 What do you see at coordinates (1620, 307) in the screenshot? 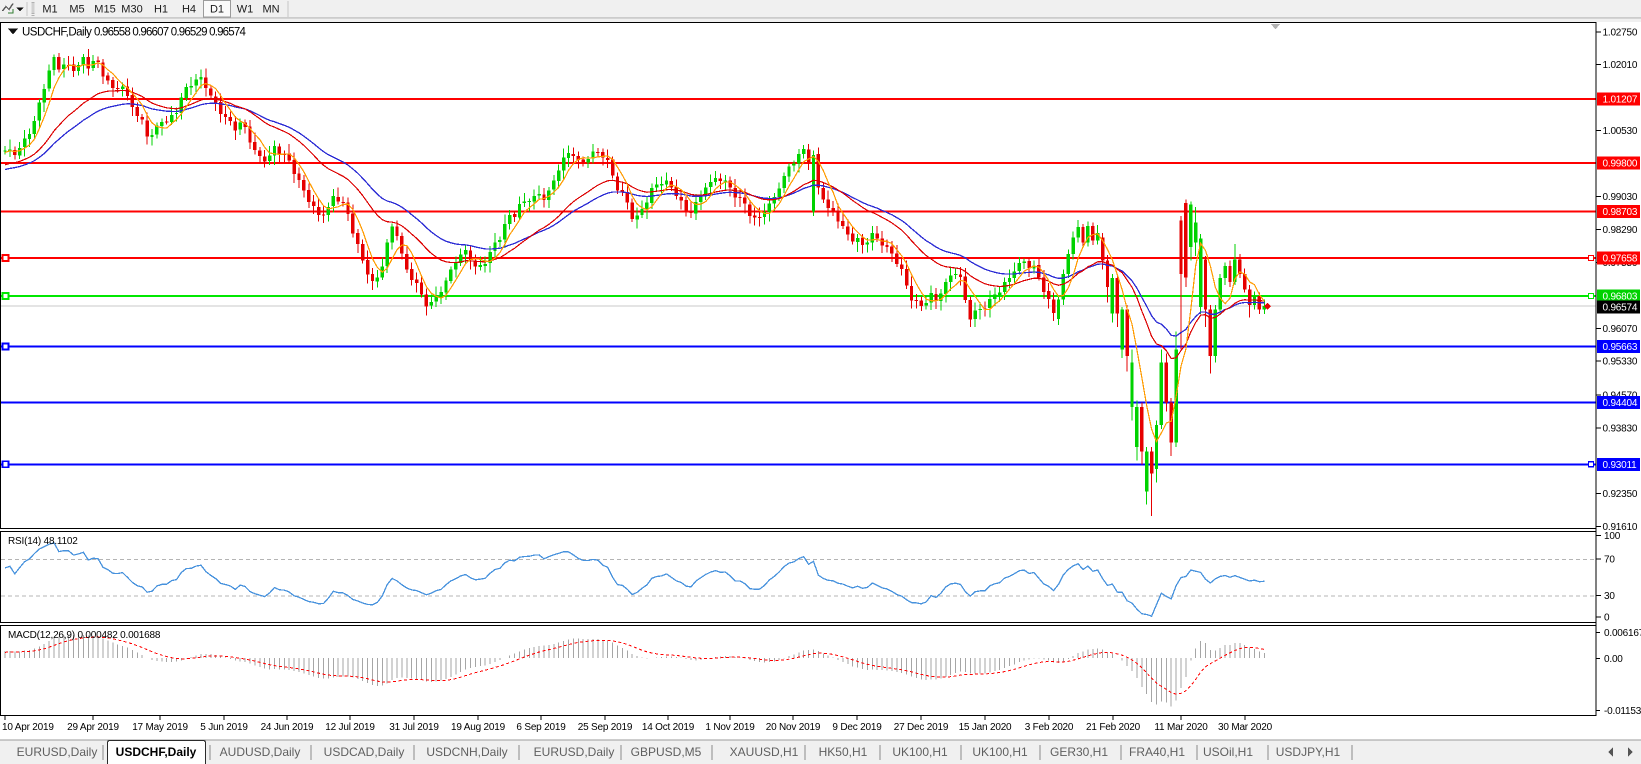
I see `svg-text: 0.96574` at bounding box center [1620, 307].